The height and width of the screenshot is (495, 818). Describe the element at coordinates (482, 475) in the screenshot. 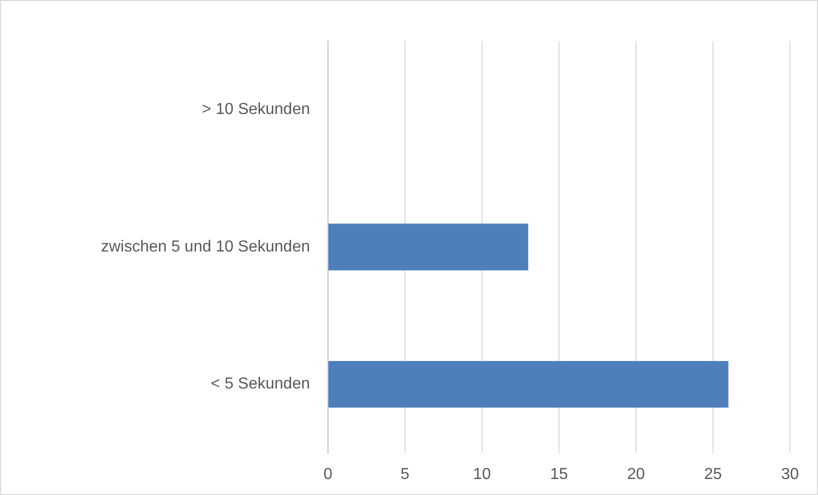

I see `x-tick-label: 10` at that location.